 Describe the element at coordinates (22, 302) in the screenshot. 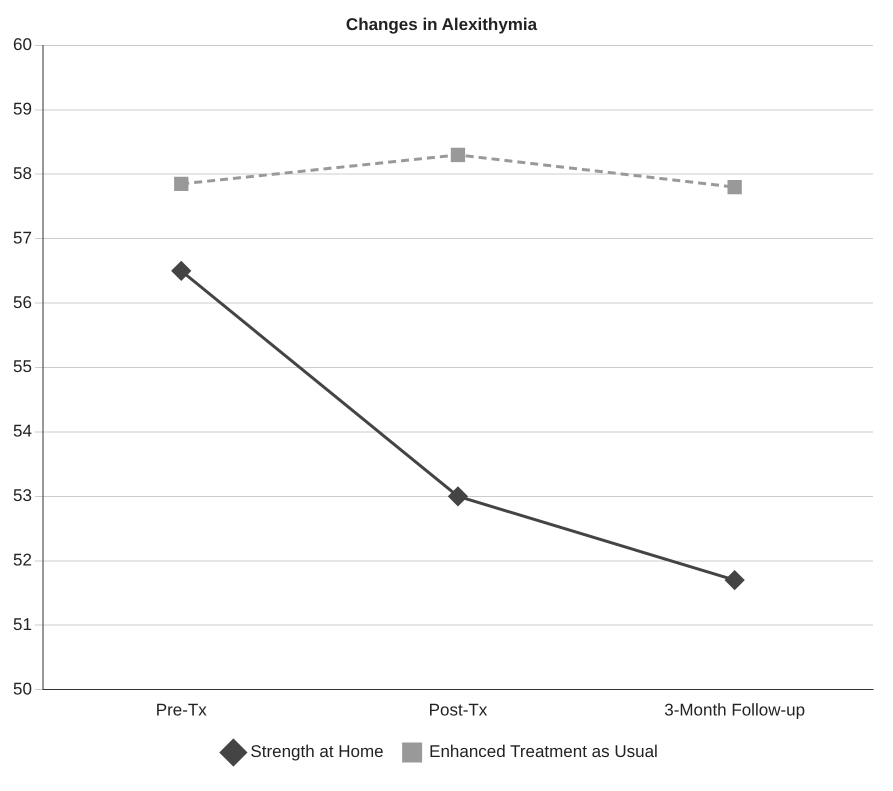

I see `y-tick-label: 56` at that location.